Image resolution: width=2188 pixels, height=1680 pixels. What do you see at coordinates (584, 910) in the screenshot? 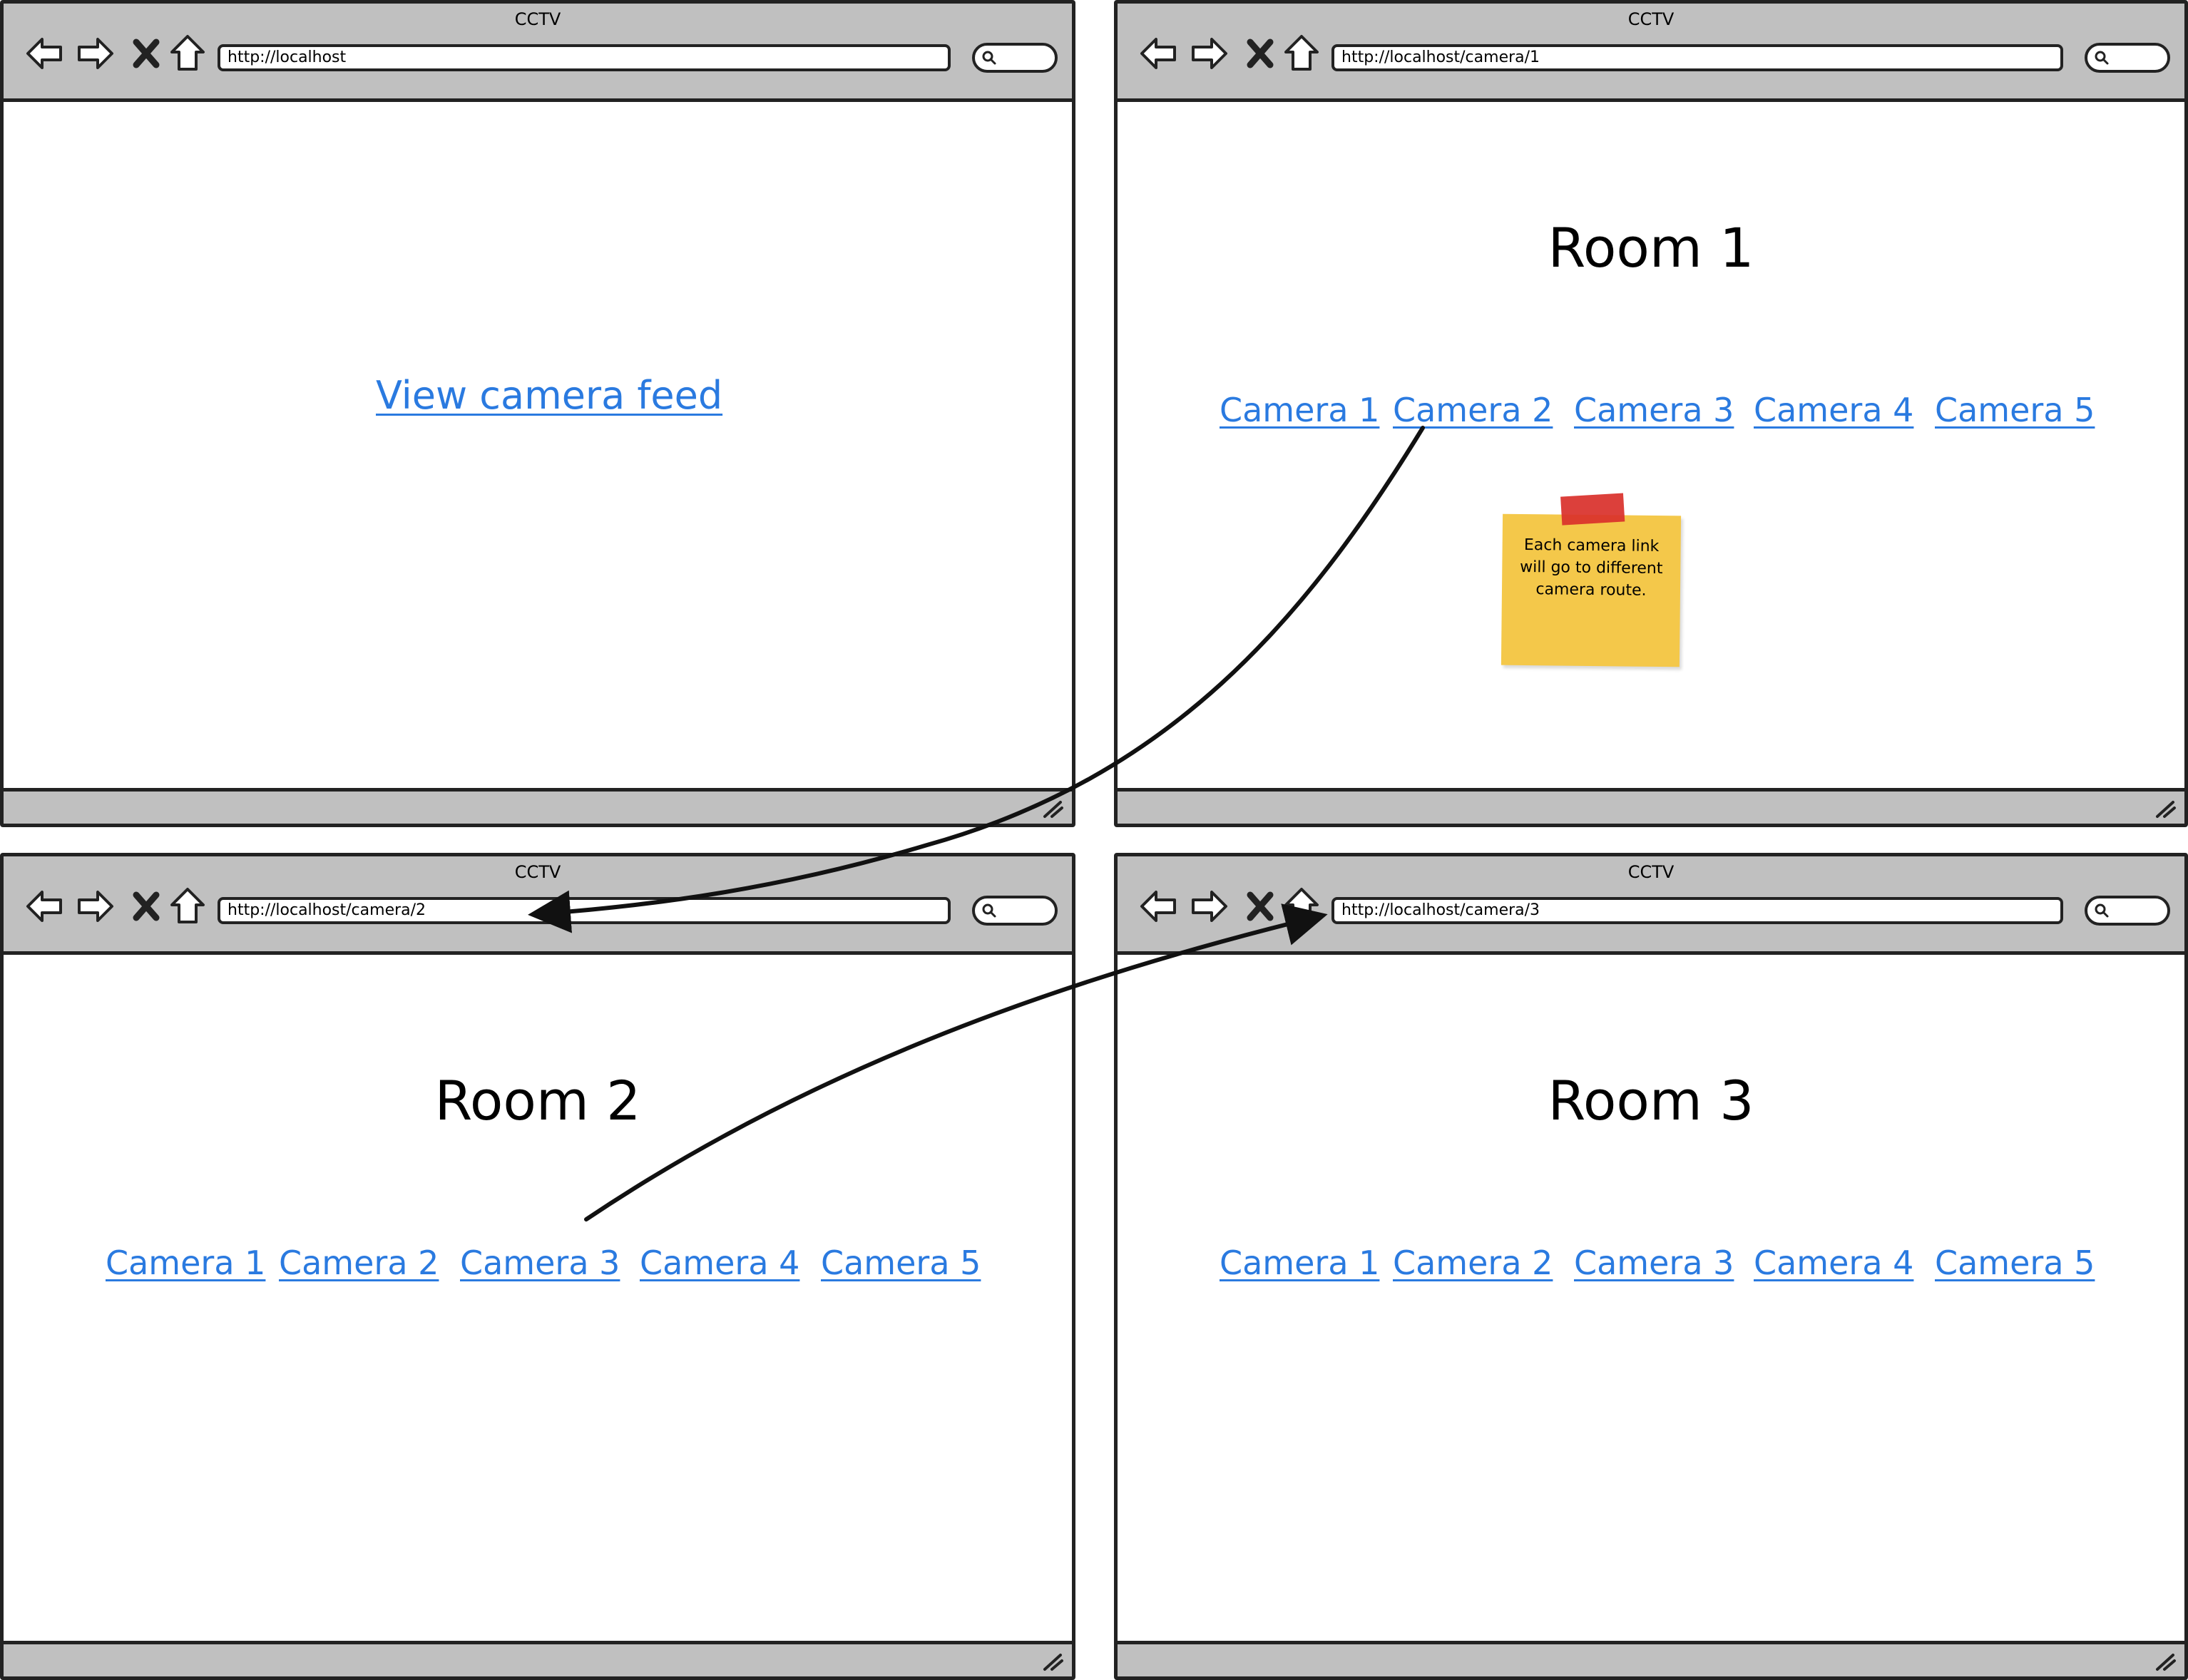
I see `url-bar: http://localhost/camera/2` at bounding box center [584, 910].